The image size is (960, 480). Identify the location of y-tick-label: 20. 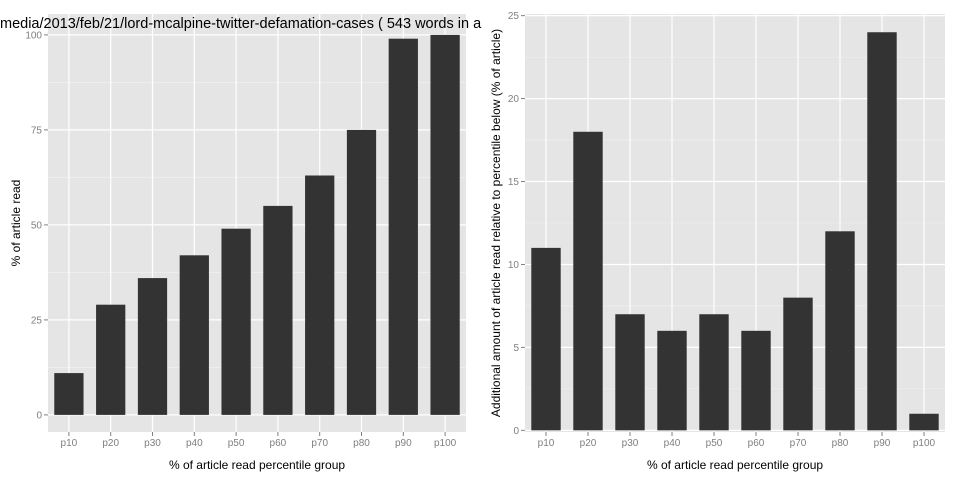
(514, 99).